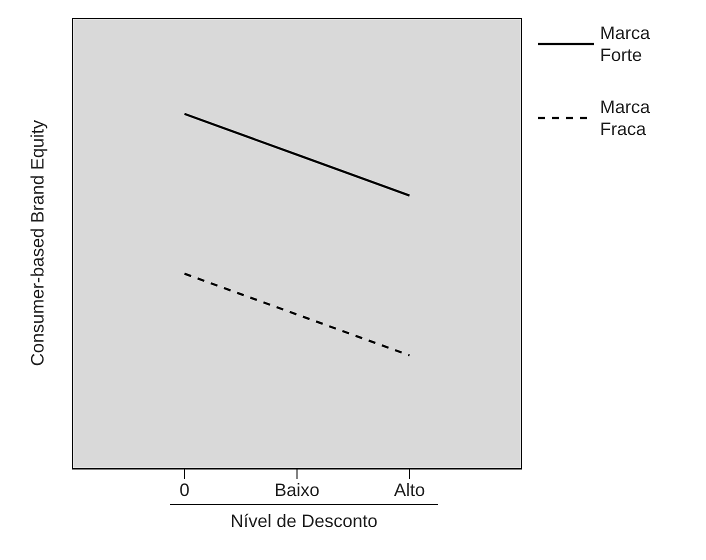 This screenshot has width=706, height=560. Describe the element at coordinates (297, 490) in the screenshot. I see `x-tick-label: Baixo` at that location.